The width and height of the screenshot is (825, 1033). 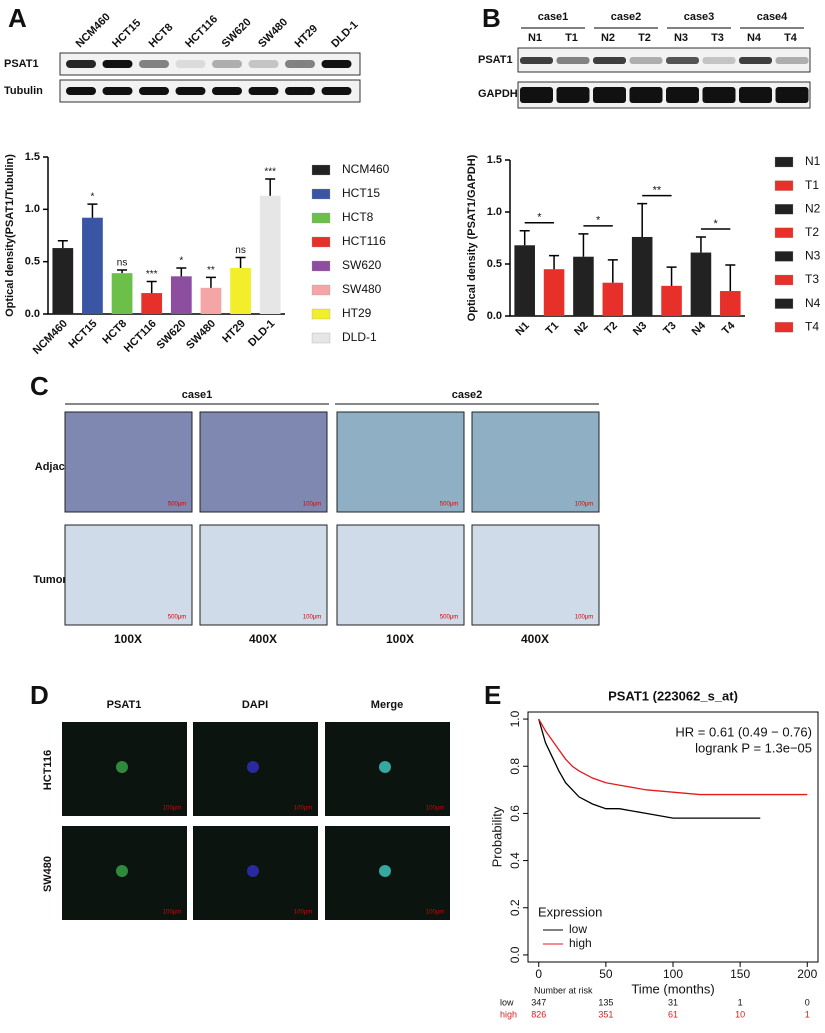 What do you see at coordinates (48, 874) in the screenshot?
I see `row-label: SW480` at bounding box center [48, 874].